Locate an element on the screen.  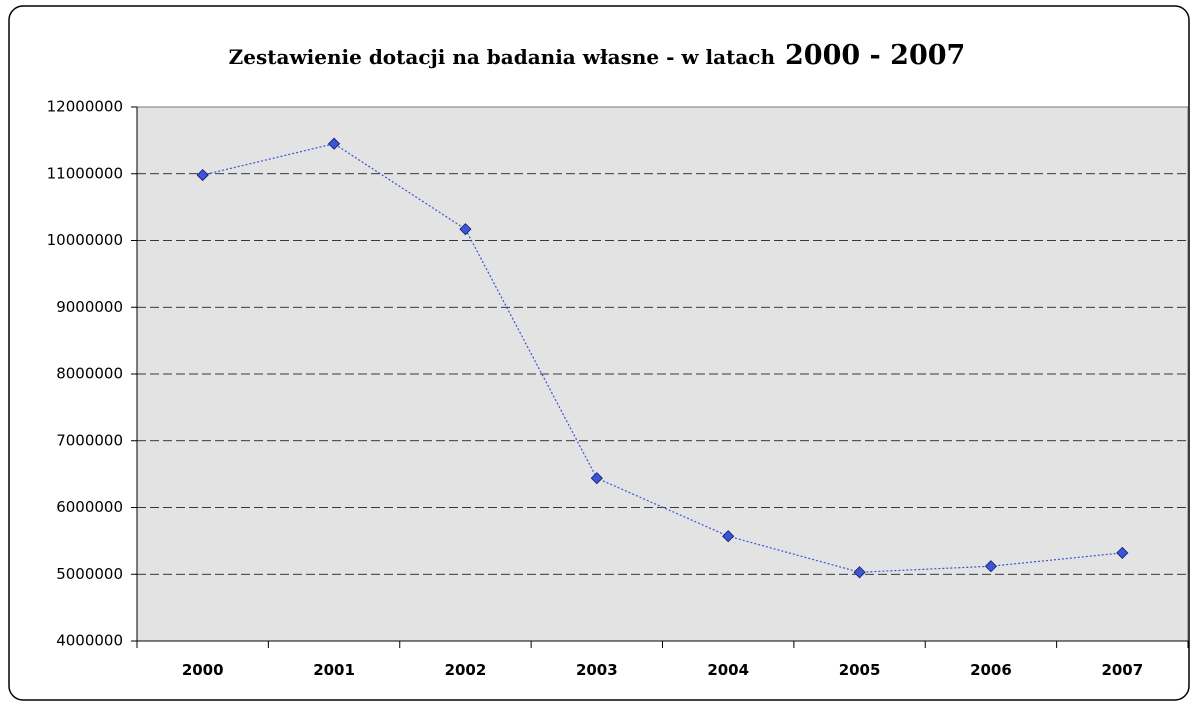
y-tick-label: 11000000 is located at coordinates (85, 173).